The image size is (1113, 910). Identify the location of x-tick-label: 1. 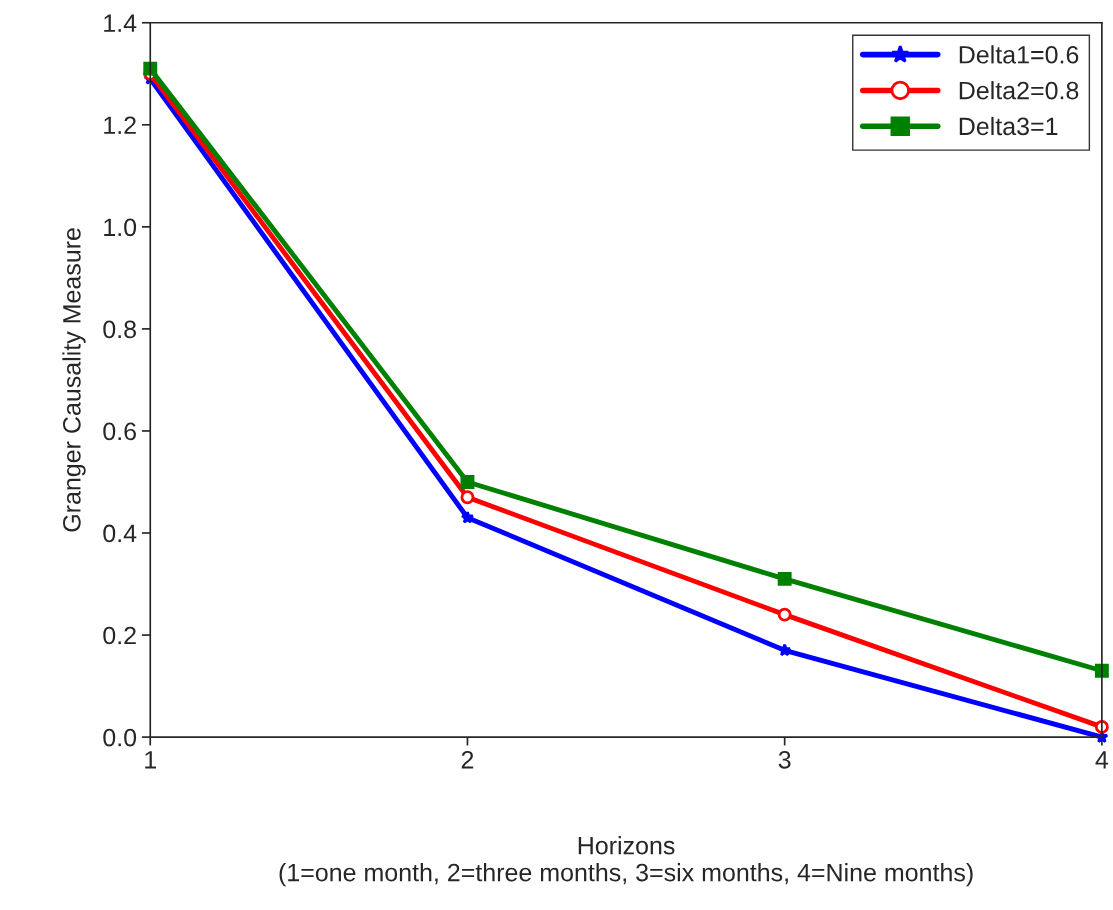
(150, 760).